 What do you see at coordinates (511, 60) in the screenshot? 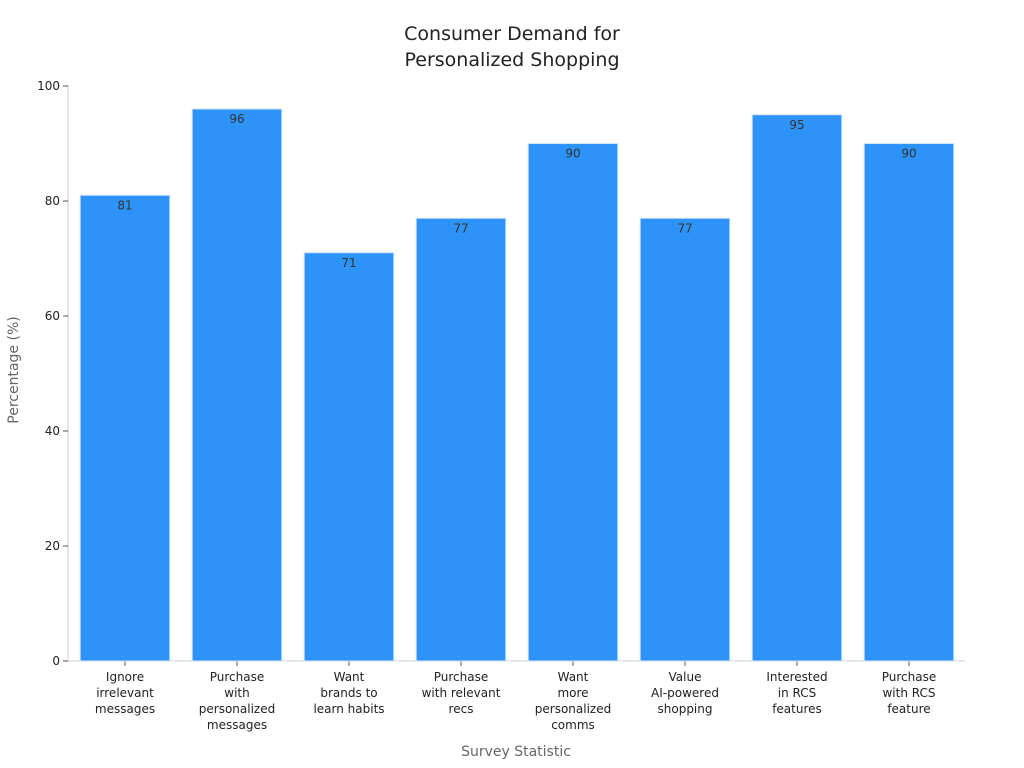
I see `title-line: Personalized Shopping` at bounding box center [511, 60].